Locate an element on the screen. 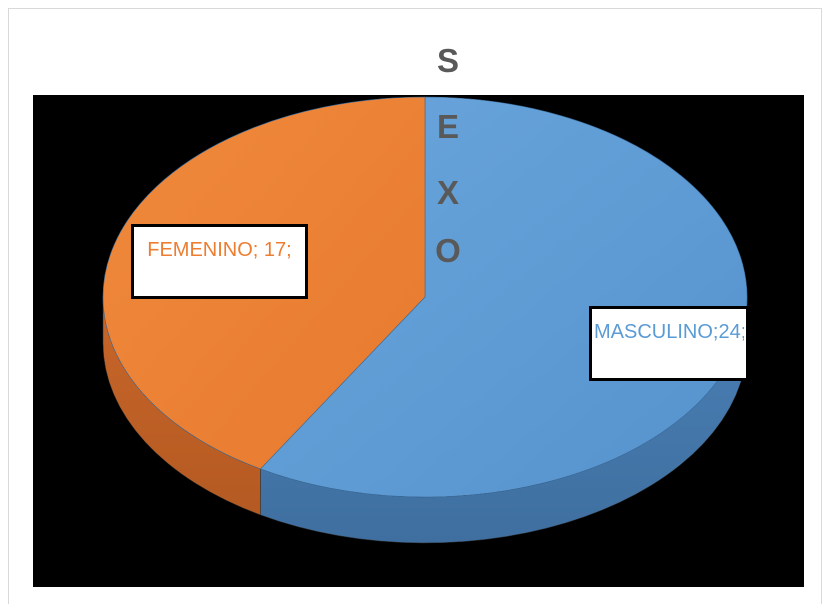 This screenshot has width=831, height=604. data-label-masculino-text: MASCULINO;24; is located at coordinates (669, 332).